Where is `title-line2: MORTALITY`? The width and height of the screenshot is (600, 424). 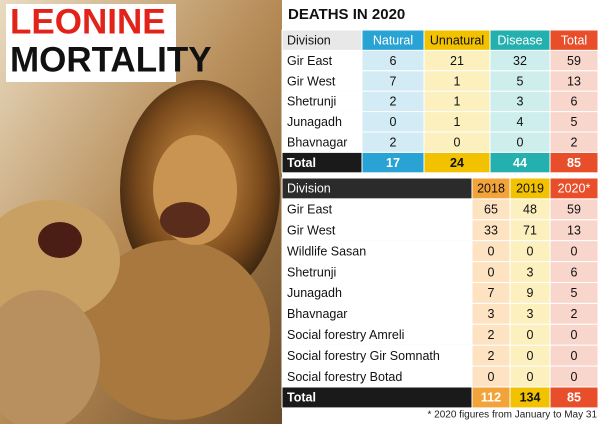 title-line2: MORTALITY is located at coordinates (111, 59).